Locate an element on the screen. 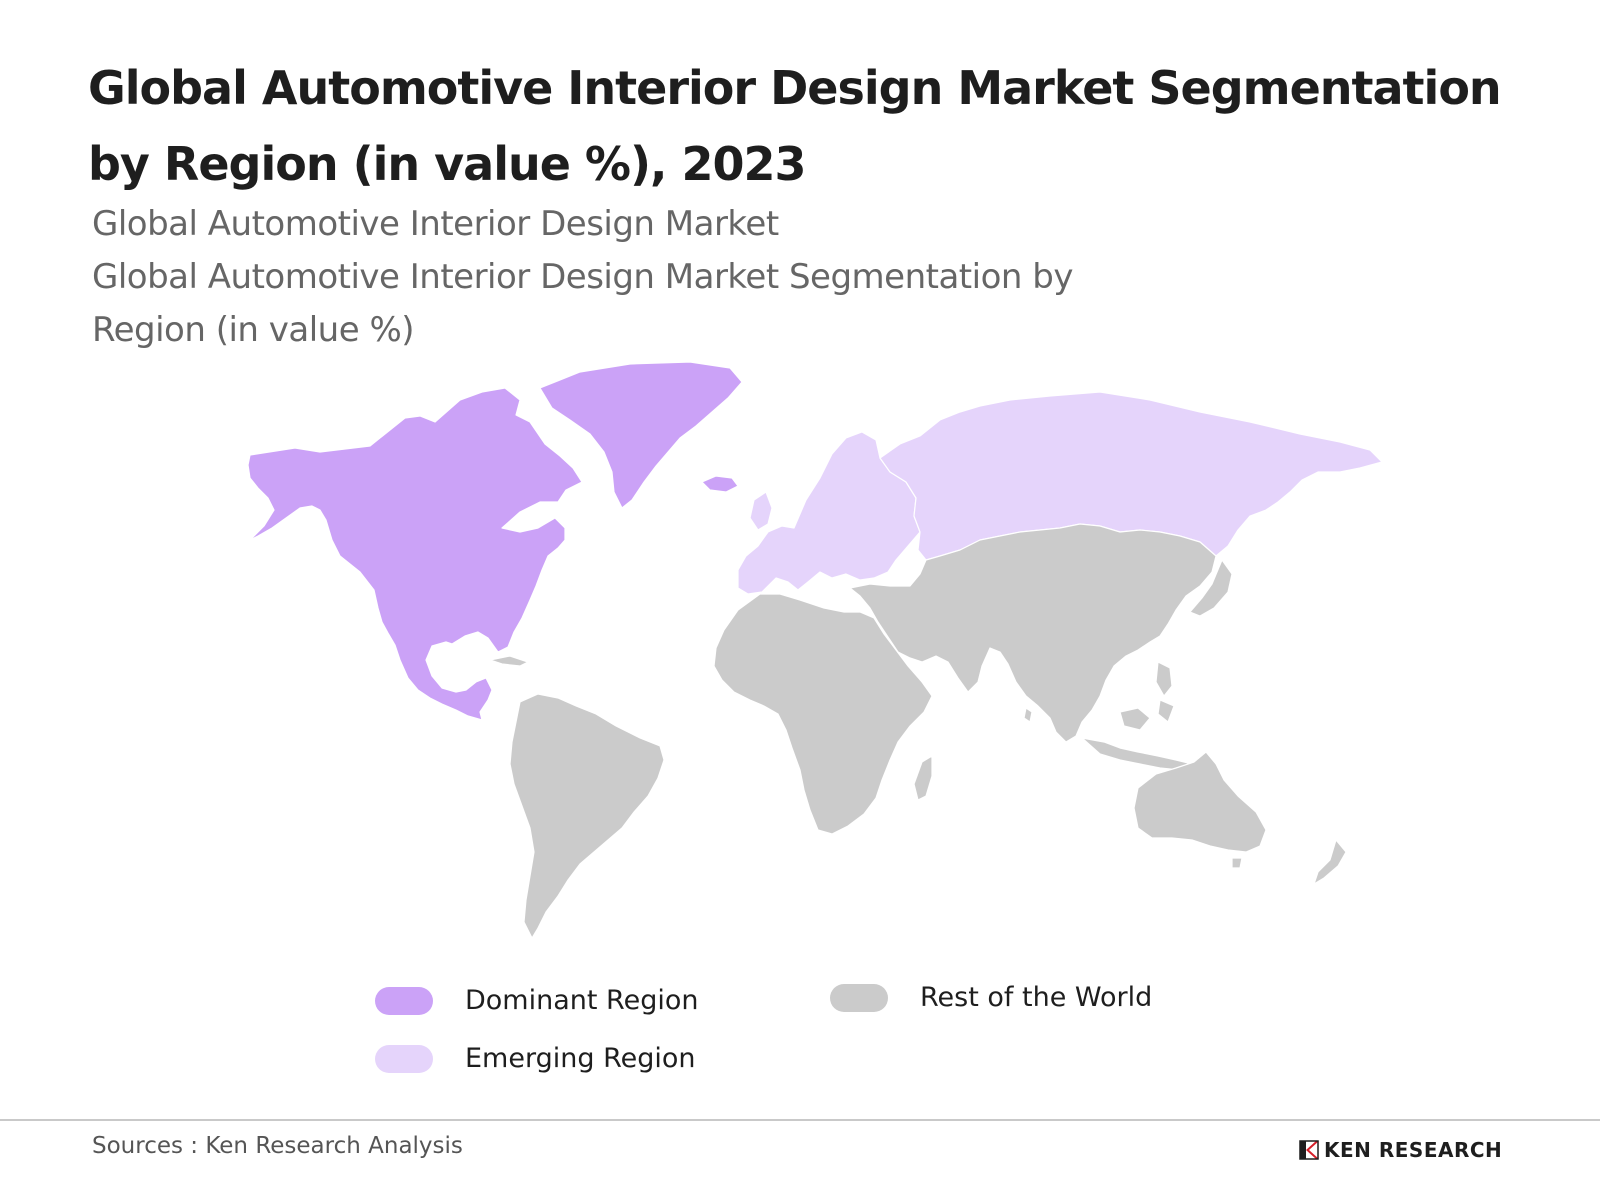 The width and height of the screenshot is (1600, 1200). brand-logo: KEN RESEARCH is located at coordinates (1400, 1150).